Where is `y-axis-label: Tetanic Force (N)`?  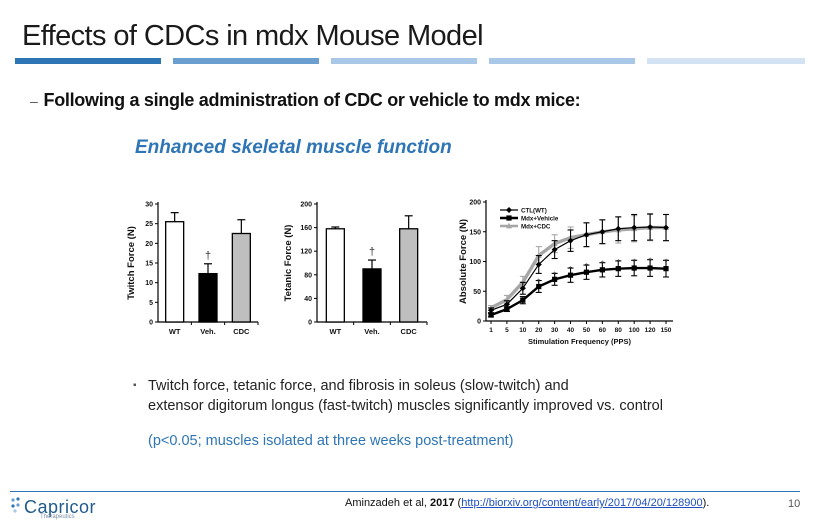 y-axis-label: Tetanic Force (N) is located at coordinates (288, 263).